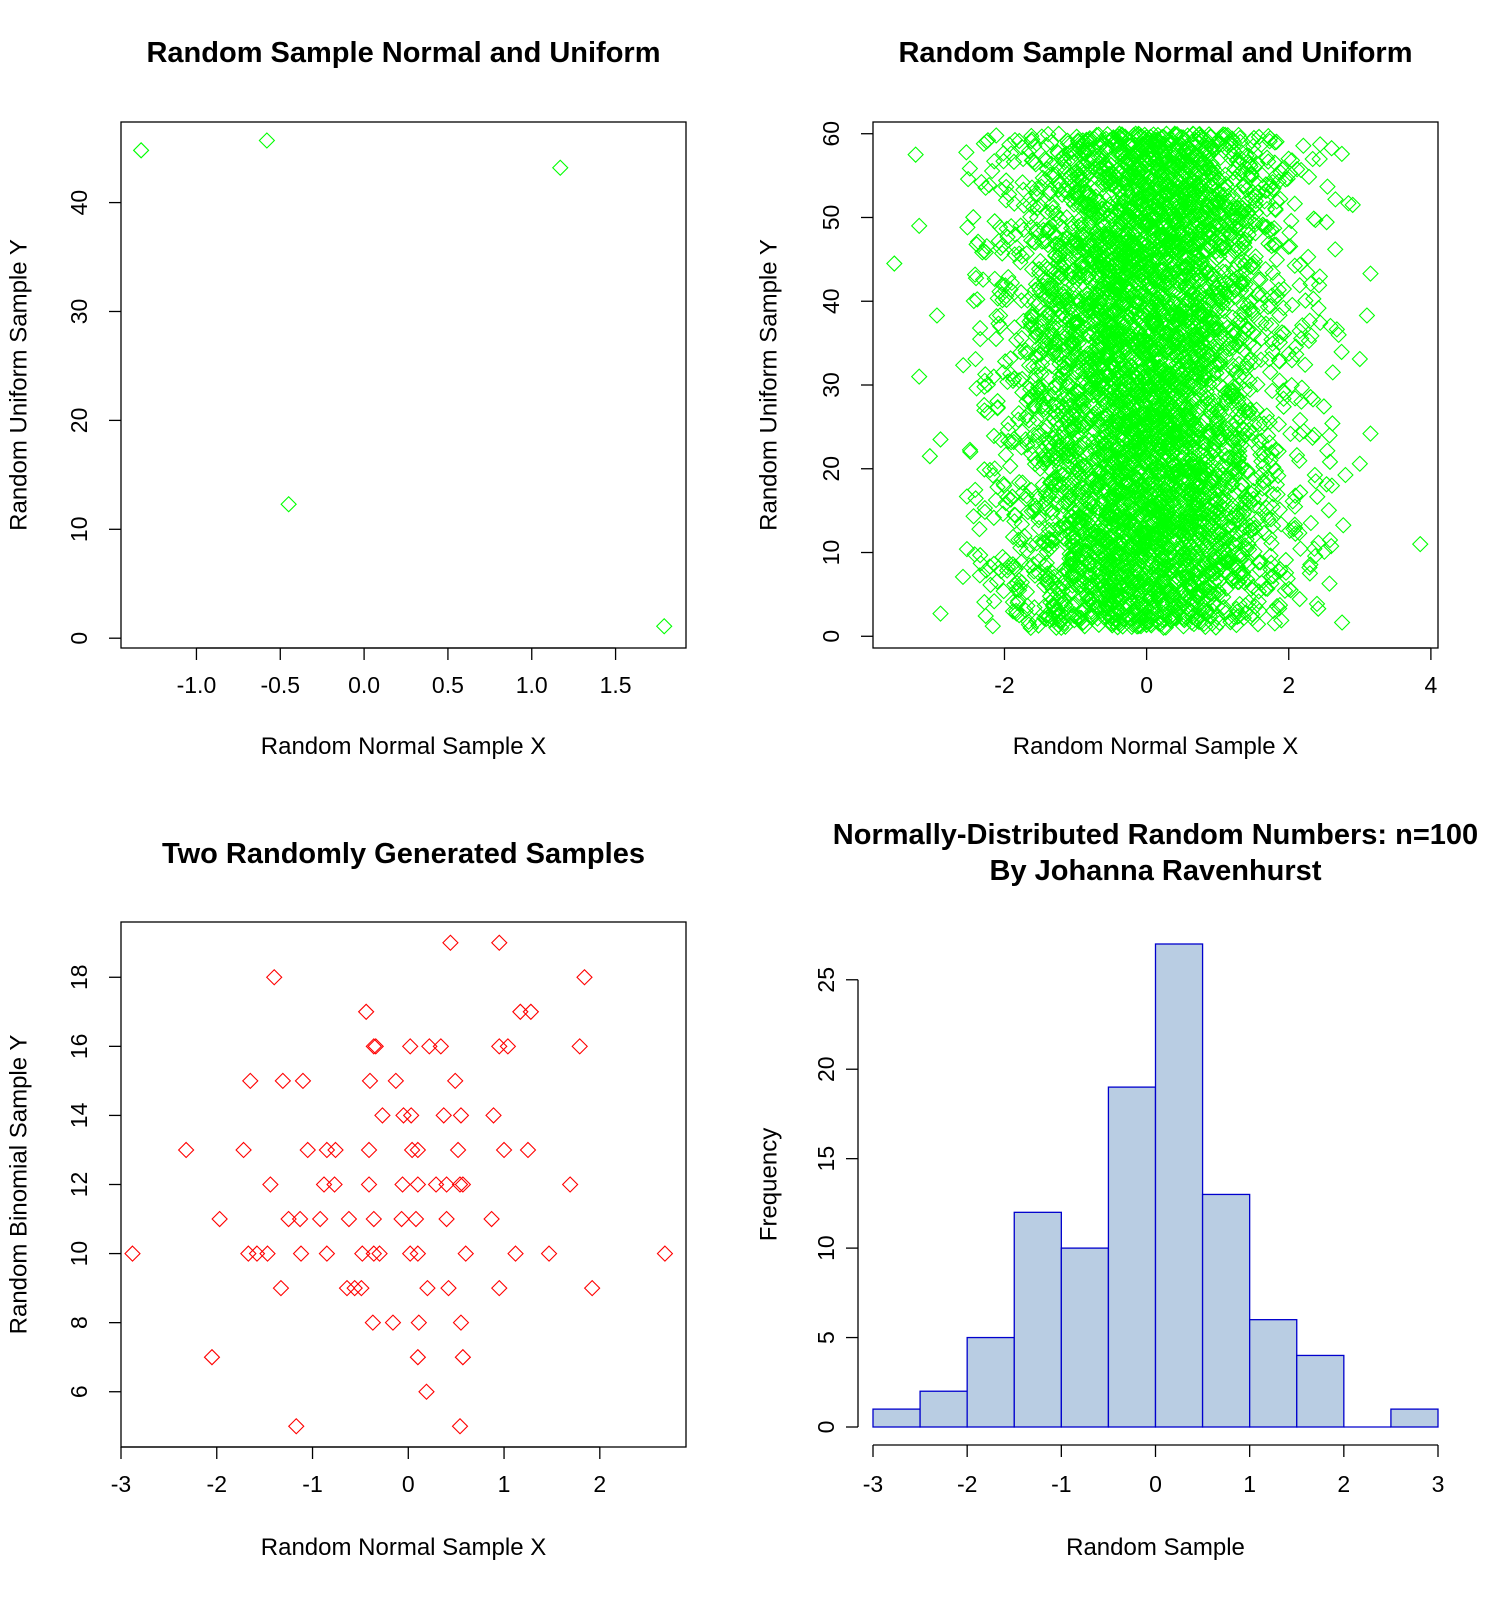 This screenshot has height=1600, width=1500. I want to click on x-tick-label: 4, so click(1430, 685).